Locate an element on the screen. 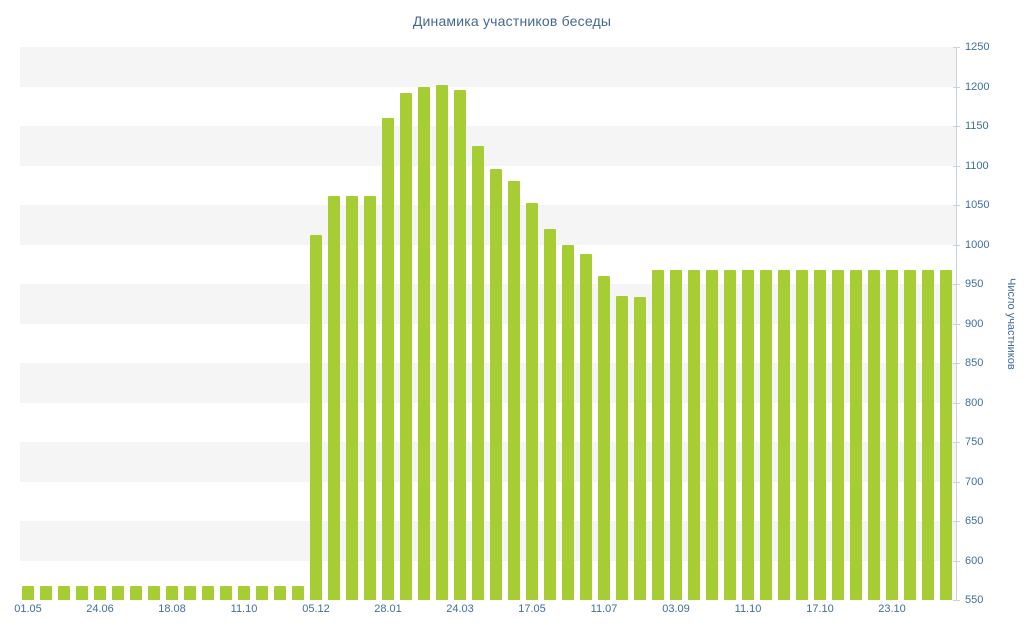 Image resolution: width=1024 pixels, height=640 pixels. y-tick-label: 1200 is located at coordinates (977, 86).